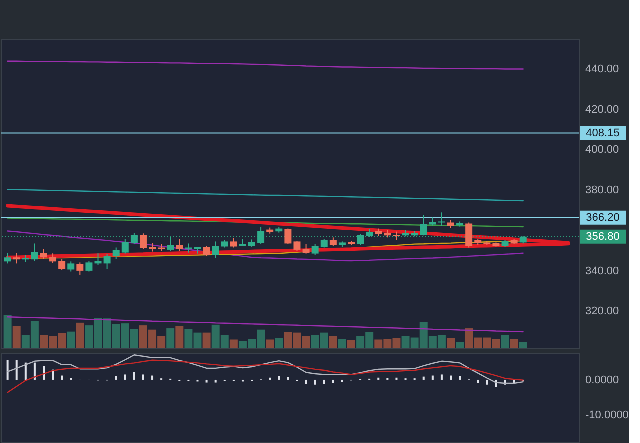  I want to click on y-tick-label: 400.00, so click(603, 150).